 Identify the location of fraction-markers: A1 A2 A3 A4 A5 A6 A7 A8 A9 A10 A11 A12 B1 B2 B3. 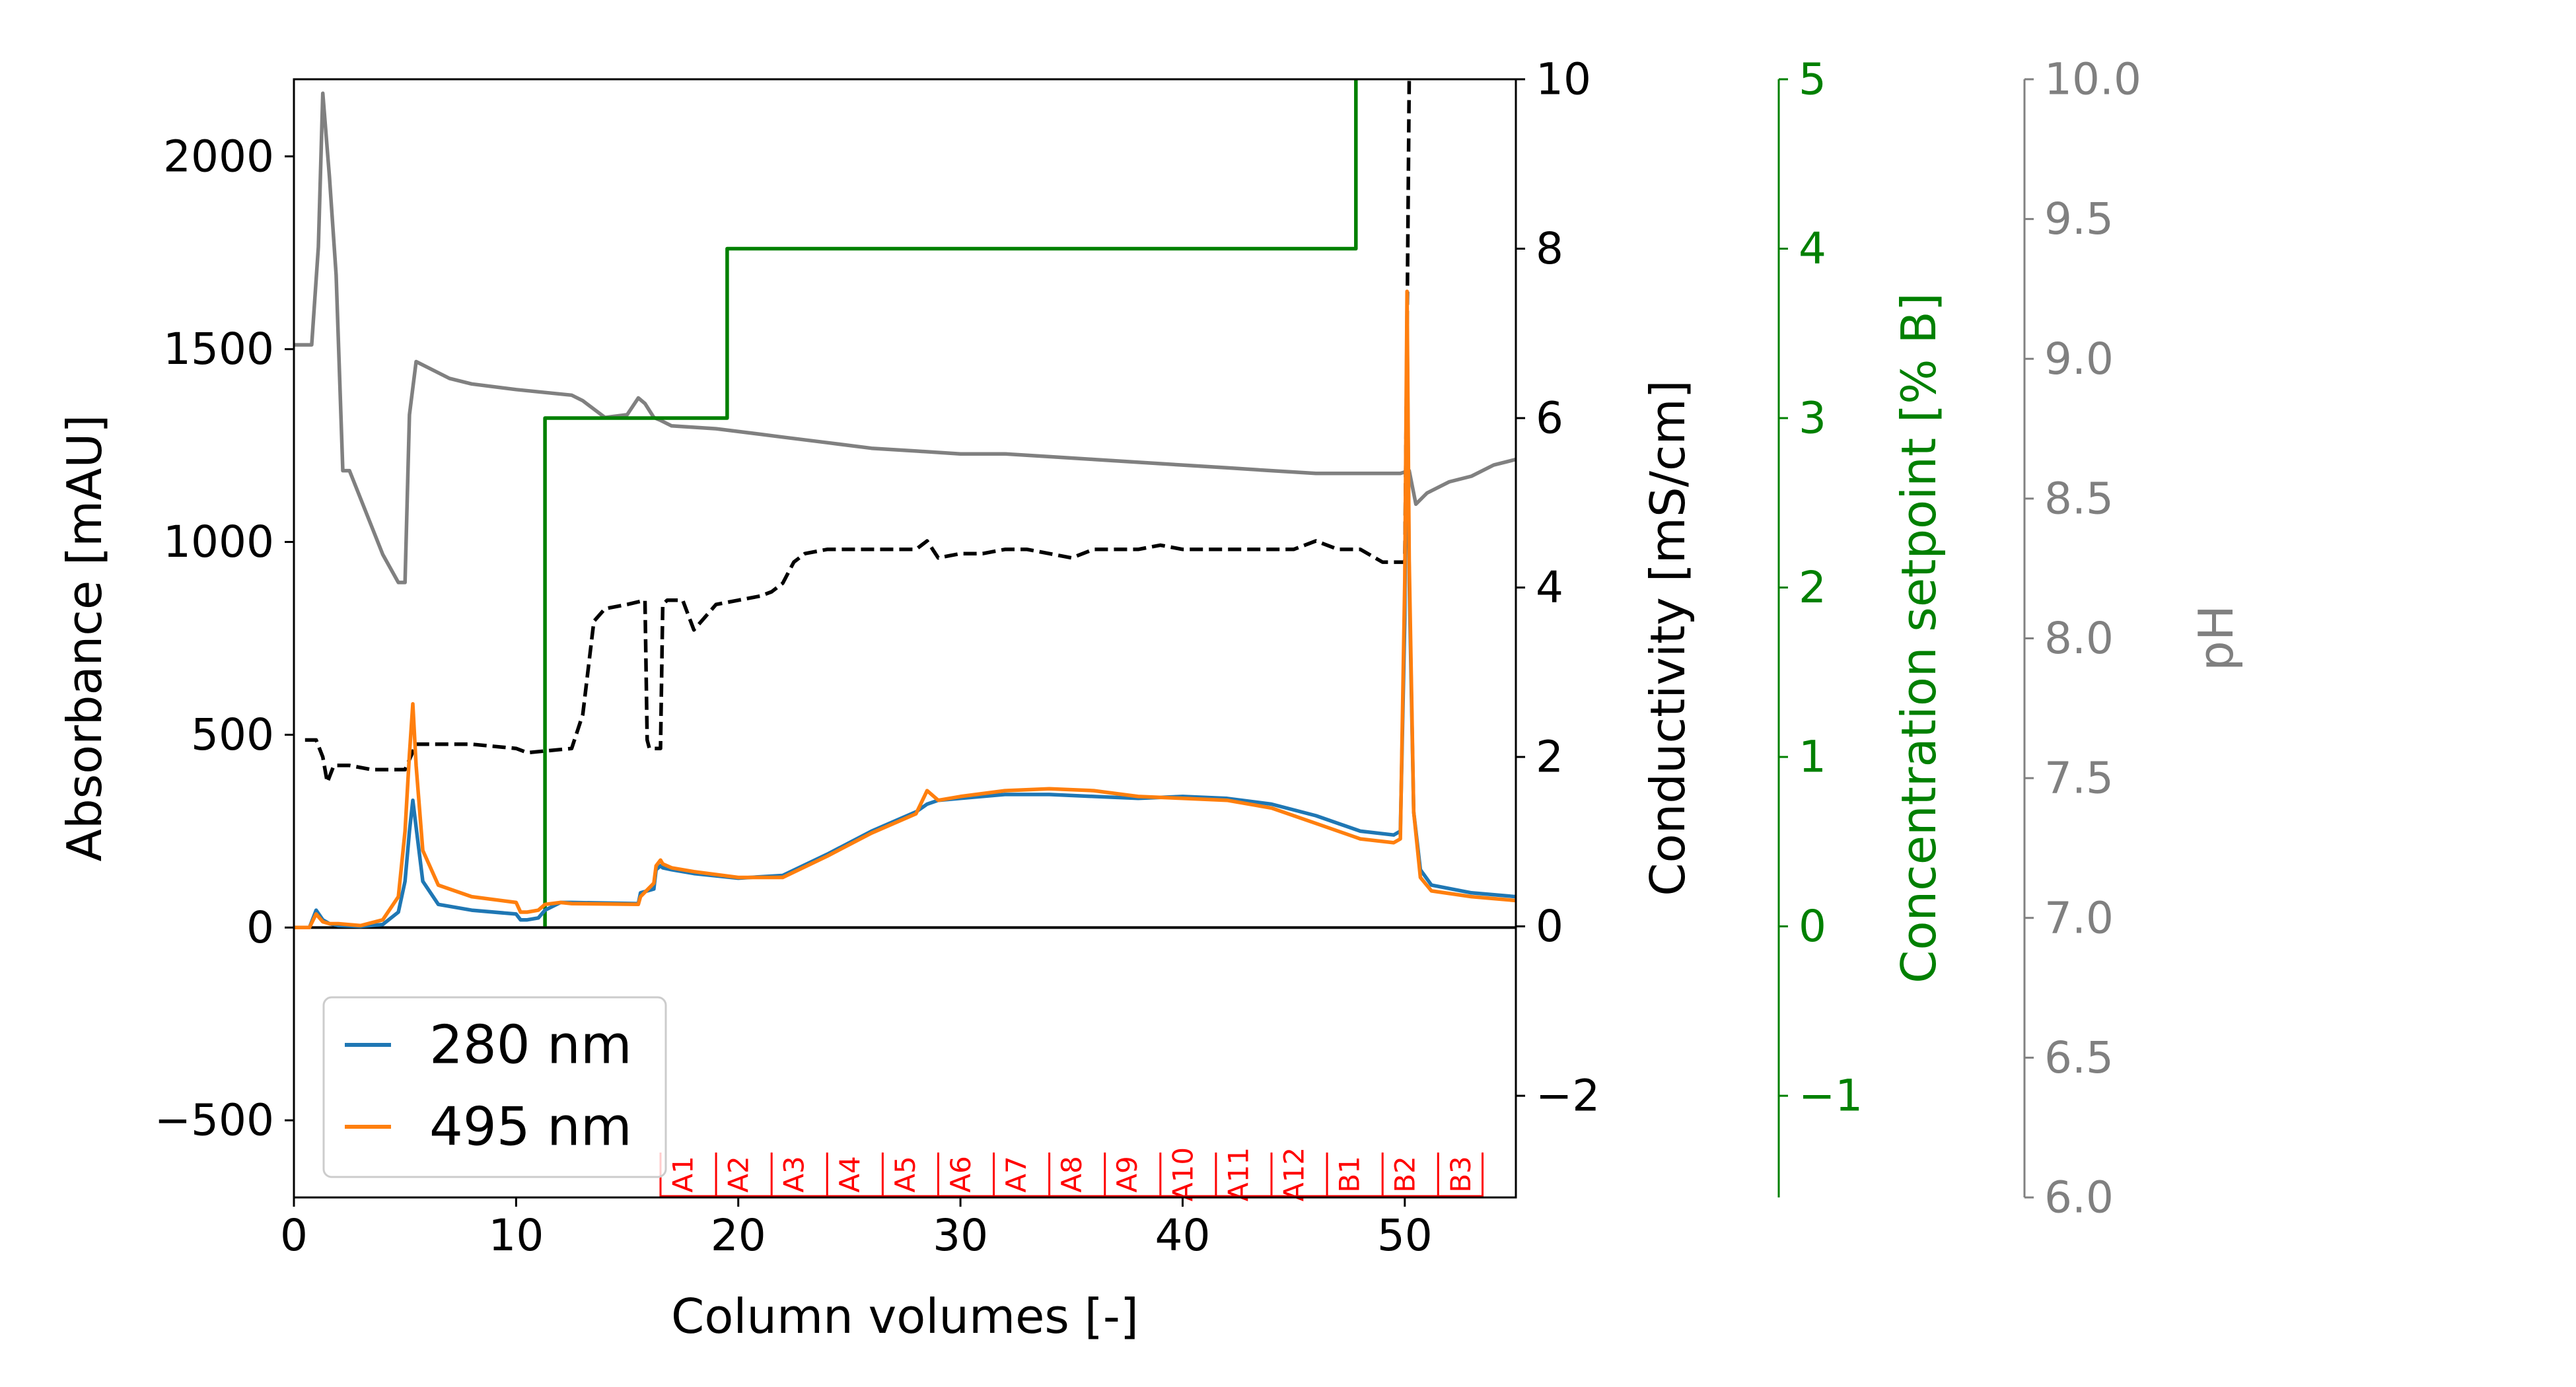
(1071, 1174).